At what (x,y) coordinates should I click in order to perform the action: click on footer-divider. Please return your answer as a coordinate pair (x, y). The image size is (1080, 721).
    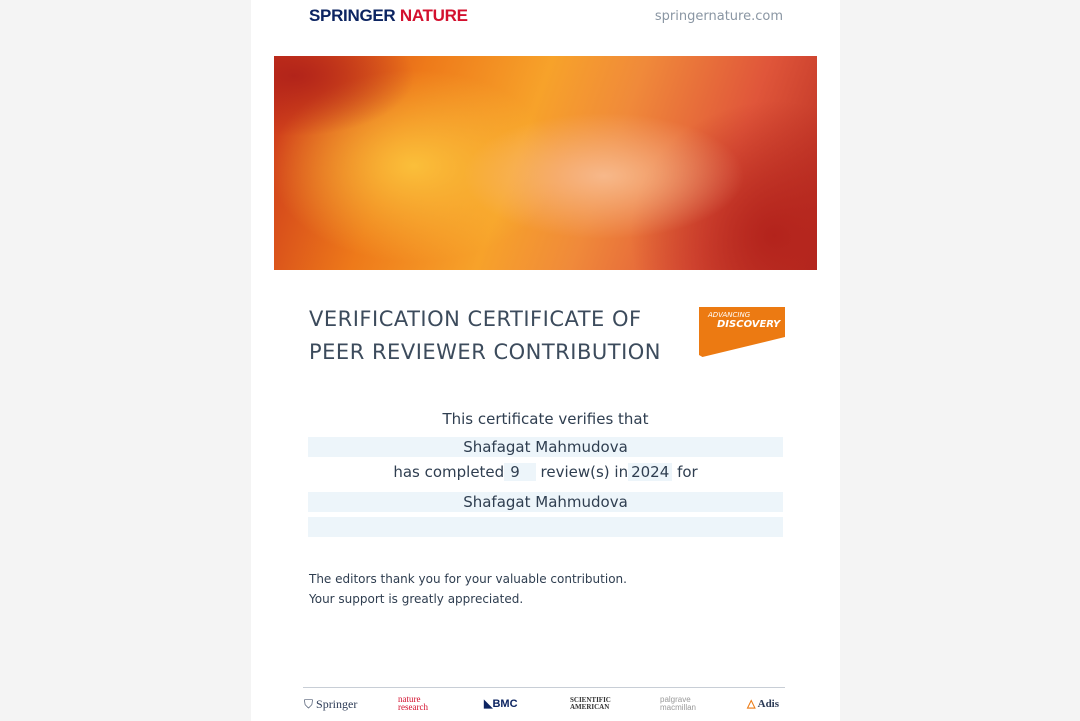
    Looking at the image, I should click on (544, 687).